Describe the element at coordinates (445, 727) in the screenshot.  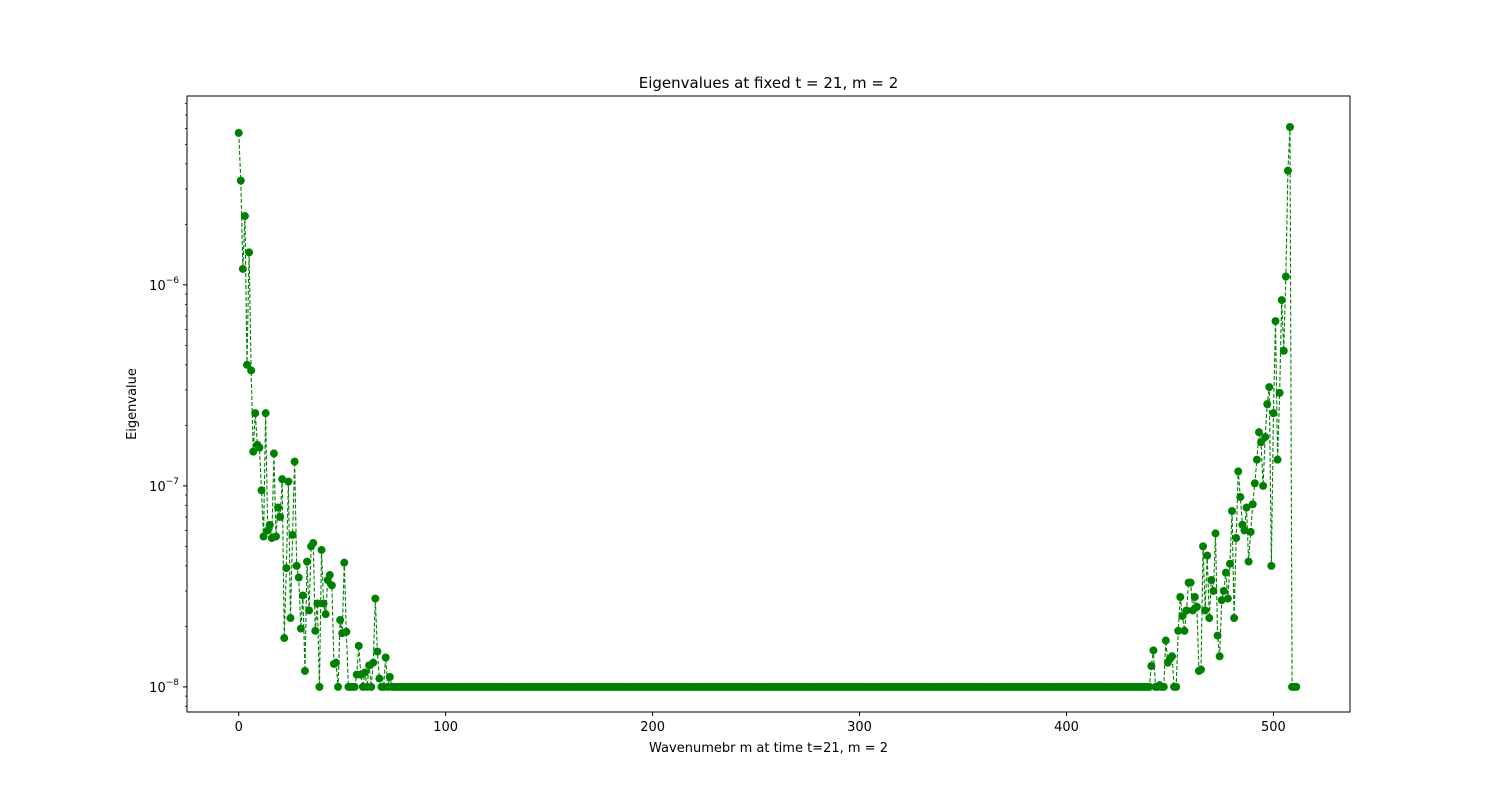
I see `x-tick-label: 100` at that location.